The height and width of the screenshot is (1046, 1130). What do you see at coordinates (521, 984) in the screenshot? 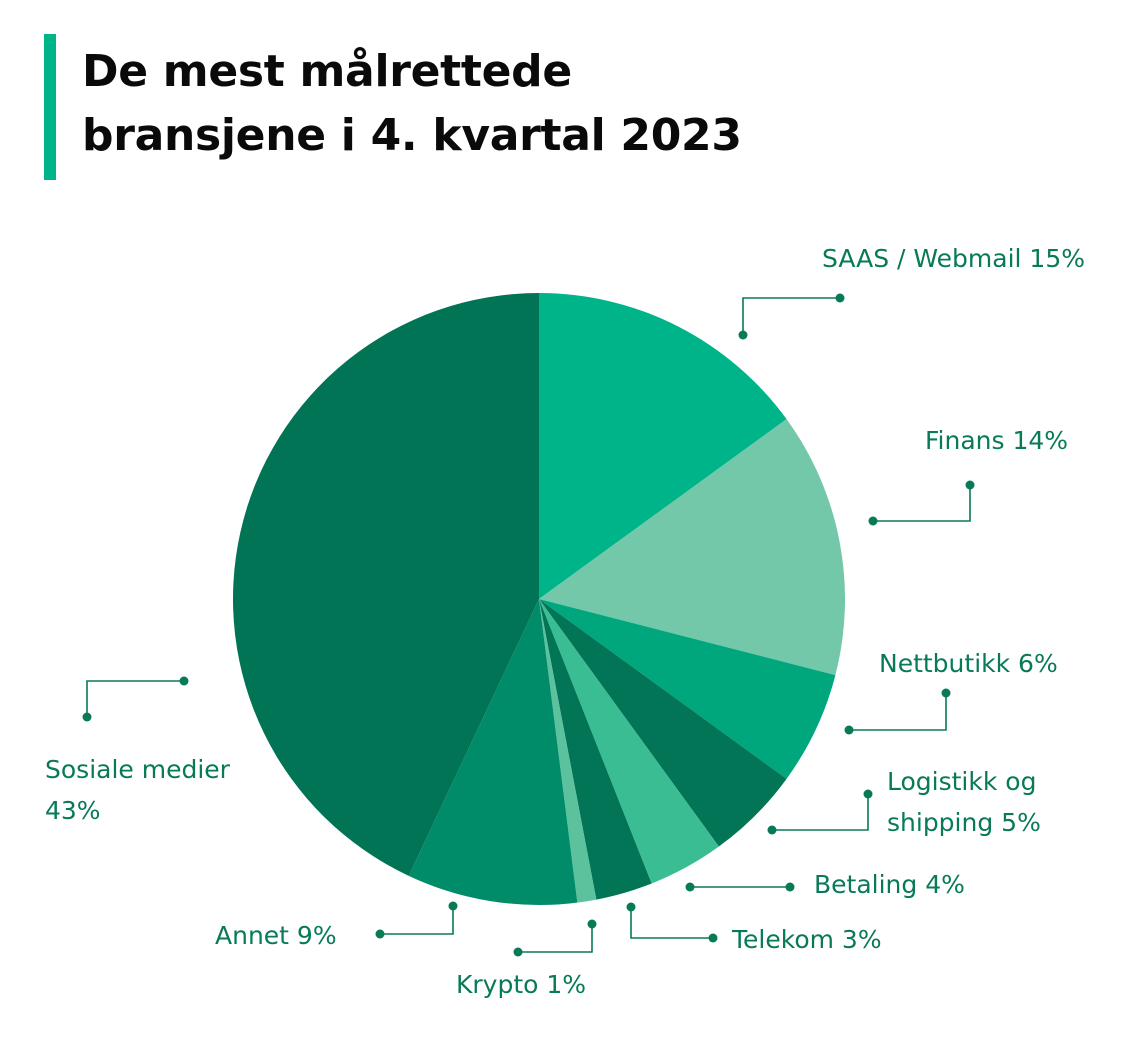
I see `slice-label-krypto: Krypto 1%` at bounding box center [521, 984].